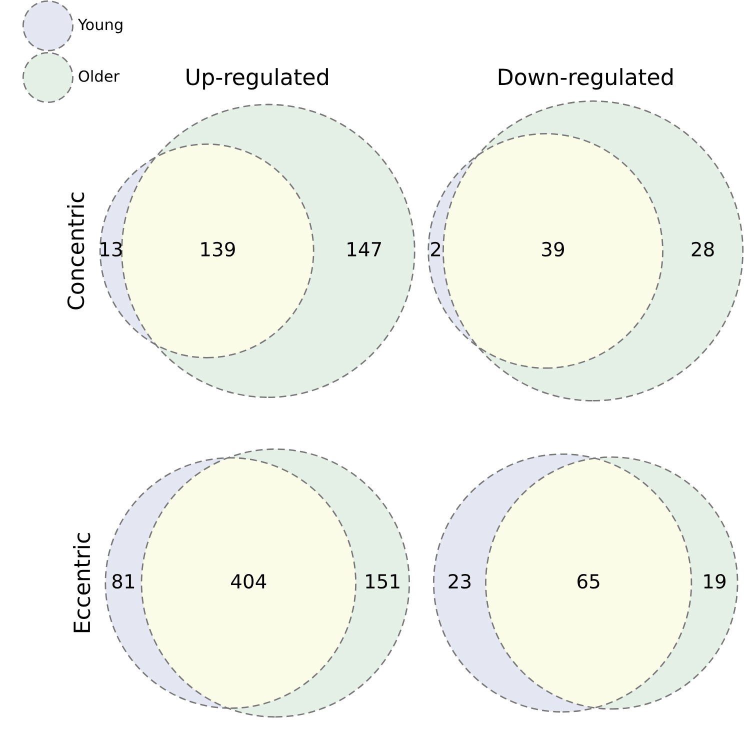 This screenshot has width=746, height=738. Describe the element at coordinates (99, 76) in the screenshot. I see `text: Older` at that location.